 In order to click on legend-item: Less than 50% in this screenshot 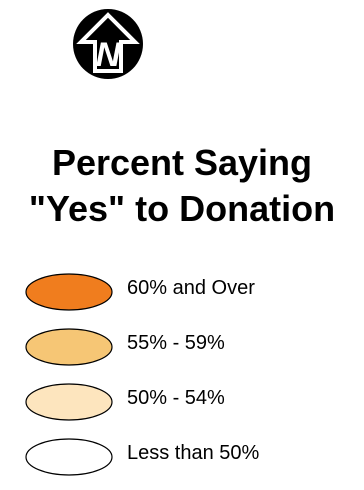, I will do `click(189, 462)`.